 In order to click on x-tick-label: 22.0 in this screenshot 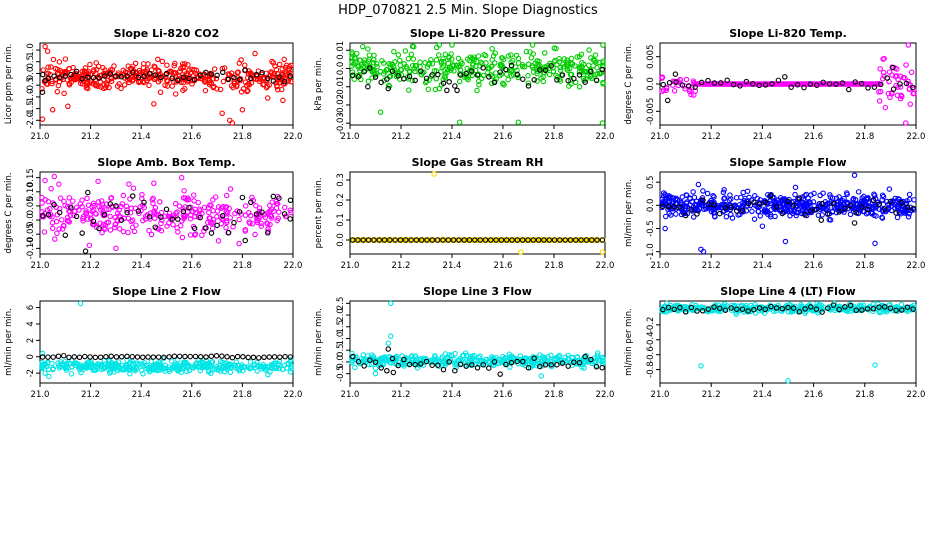, I will do `click(916, 137)`.